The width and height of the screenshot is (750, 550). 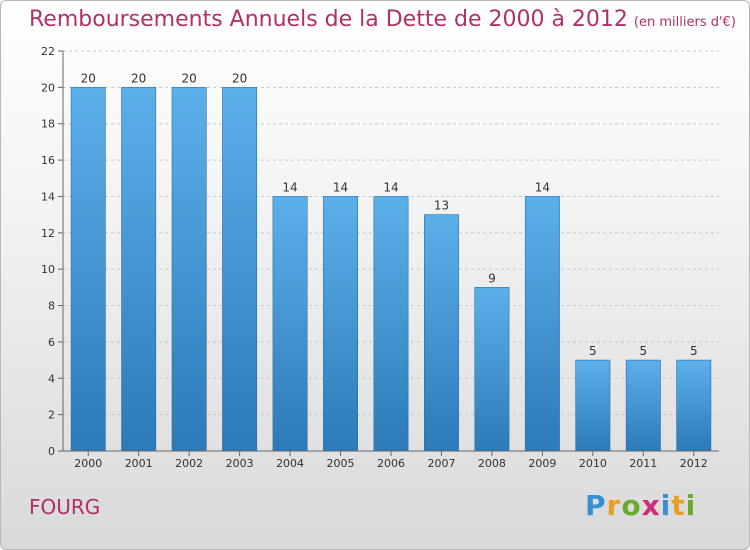 What do you see at coordinates (651, 505) in the screenshot?
I see `logo-letter: x` at bounding box center [651, 505].